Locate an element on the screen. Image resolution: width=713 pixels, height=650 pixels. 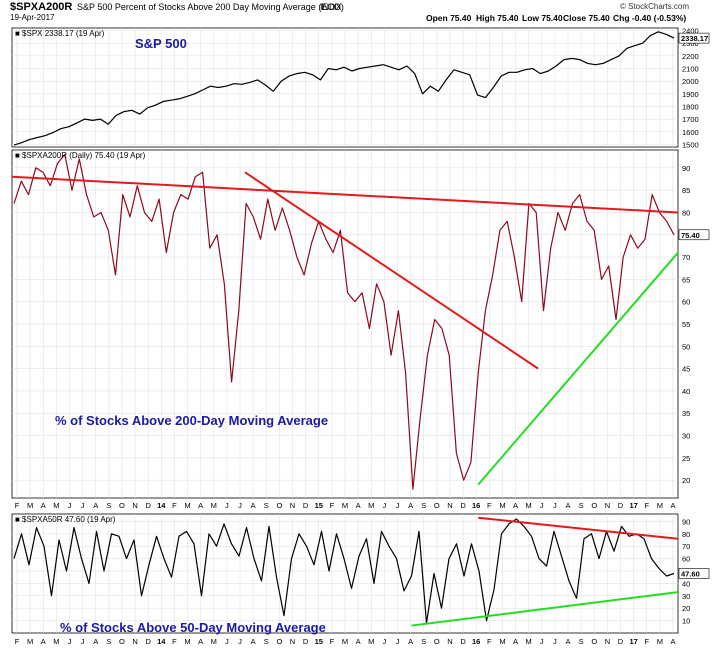
annotation-label: % of Stocks Above 200-Day Moving Average is located at coordinates (191, 420).